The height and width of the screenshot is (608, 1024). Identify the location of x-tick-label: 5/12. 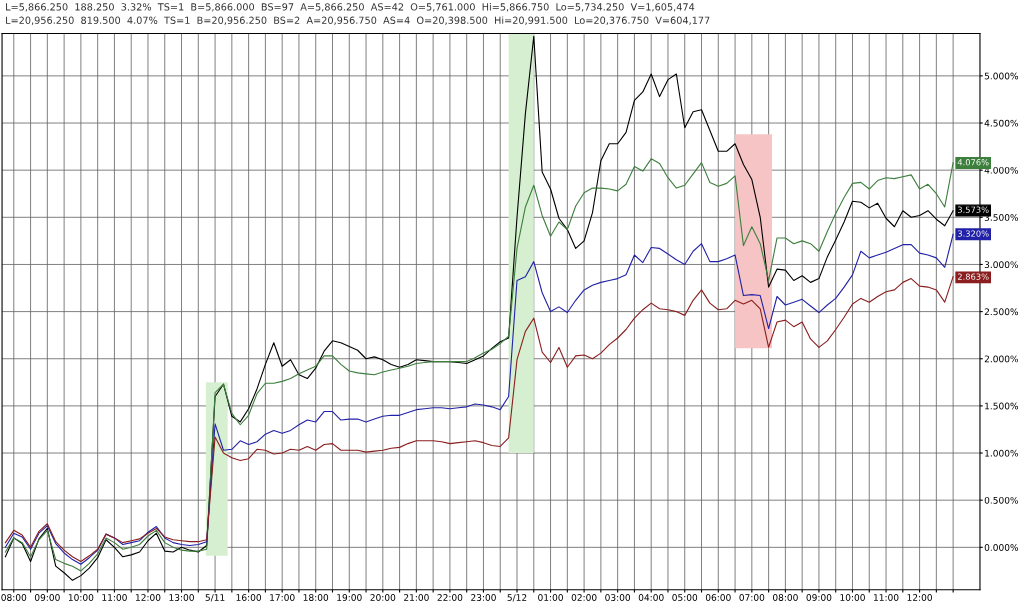
(517, 598).